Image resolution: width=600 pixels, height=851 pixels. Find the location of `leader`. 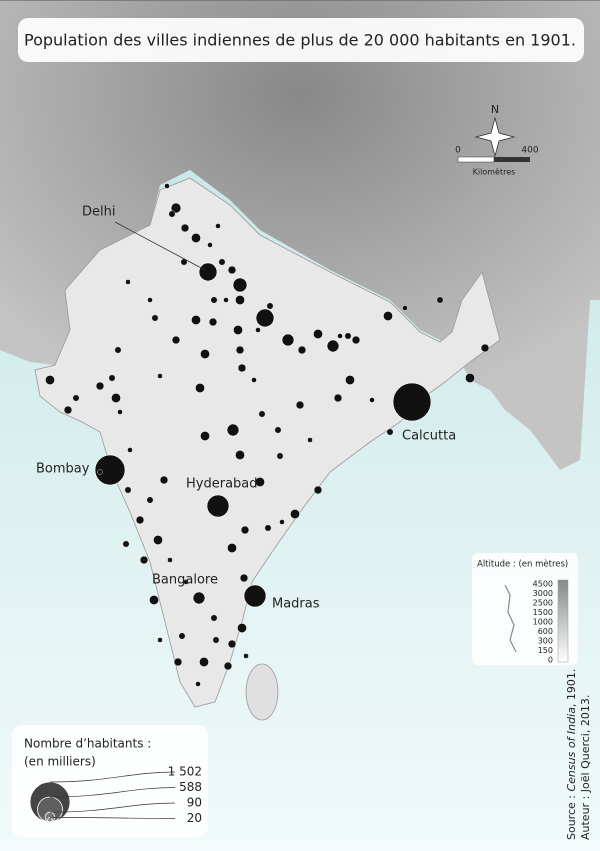

leader is located at coordinates (160, 246).